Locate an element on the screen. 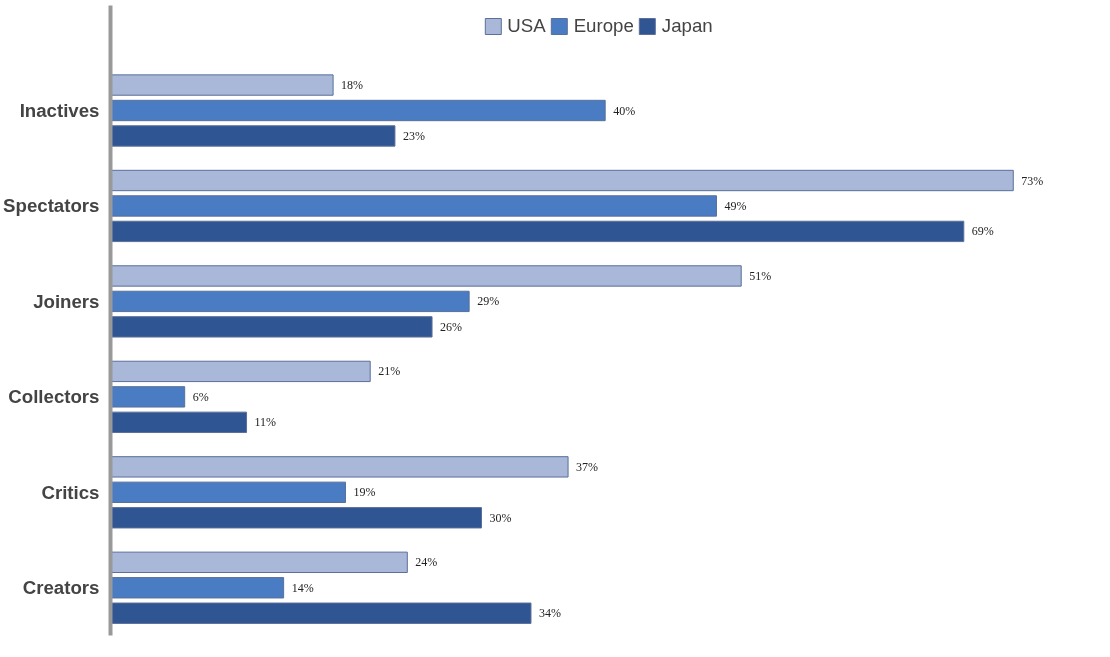 This screenshot has height=657, width=1110. data-label: 6% is located at coordinates (200, 396).